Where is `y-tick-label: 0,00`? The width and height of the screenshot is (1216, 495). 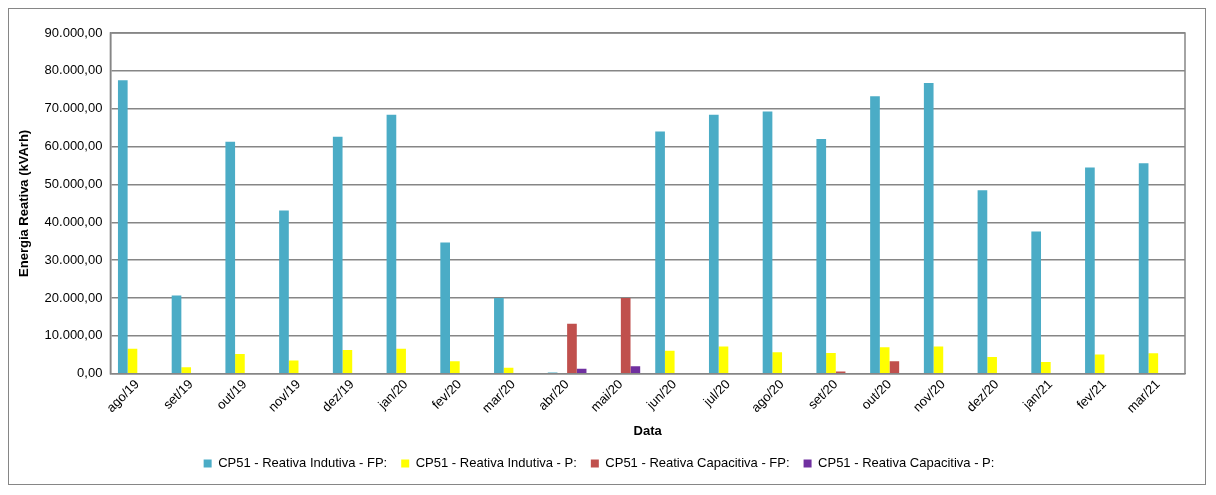 y-tick-label: 0,00 is located at coordinates (90, 373).